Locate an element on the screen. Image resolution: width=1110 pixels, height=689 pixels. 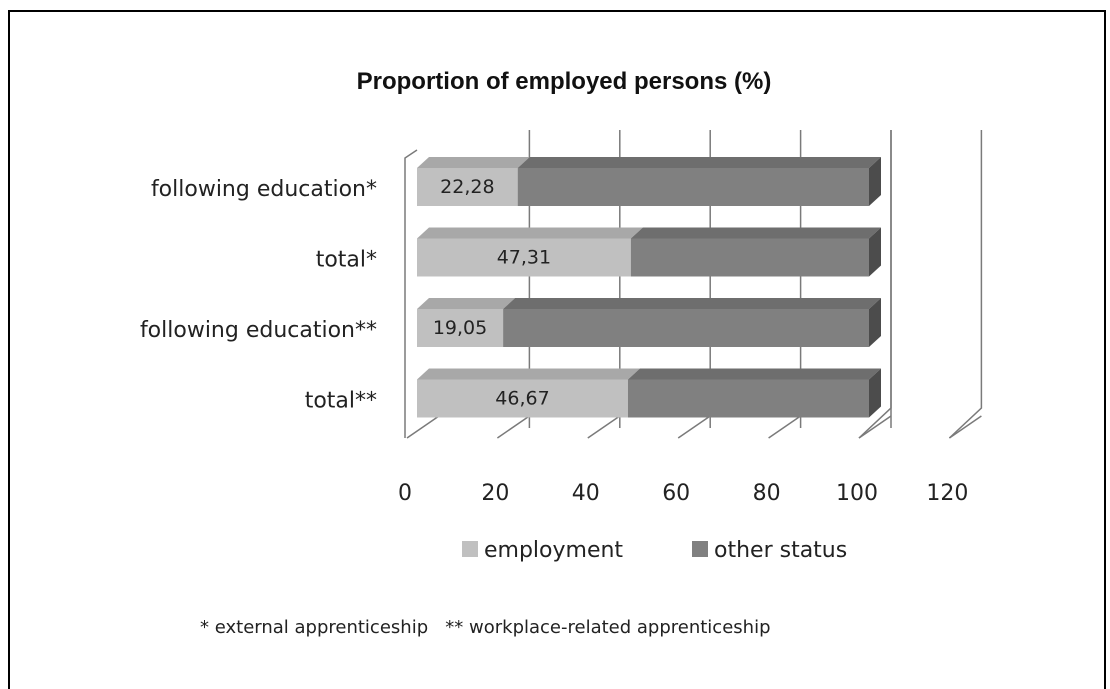
legend-swatch-other-status is located at coordinates (700, 549).